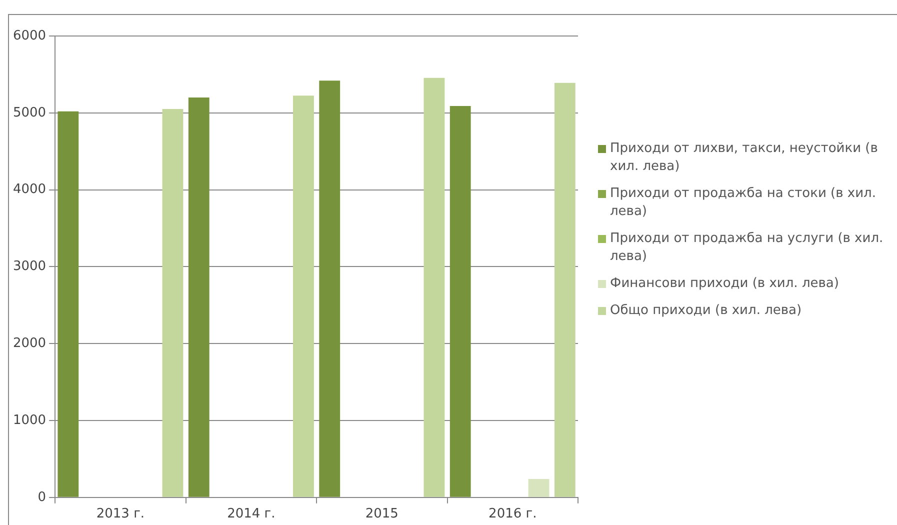 The image size is (897, 525). What do you see at coordinates (744, 158) in the screenshot?
I see `legend-label: Приходи от лихви, такси, неустойки (в хил. лева)` at bounding box center [744, 158].